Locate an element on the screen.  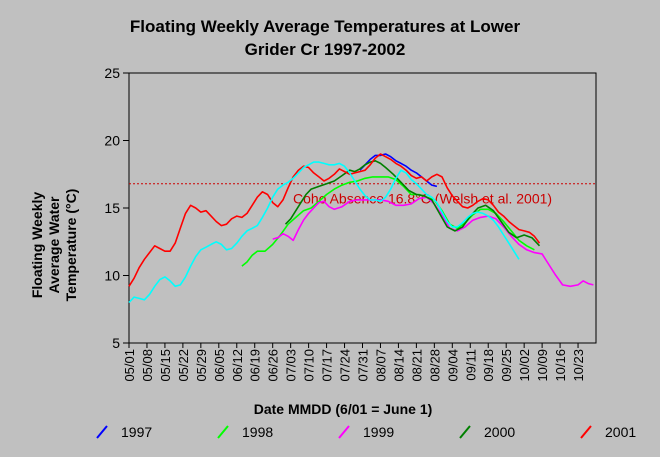
x-tick-label: 09/25 is located at coordinates (506, 365).